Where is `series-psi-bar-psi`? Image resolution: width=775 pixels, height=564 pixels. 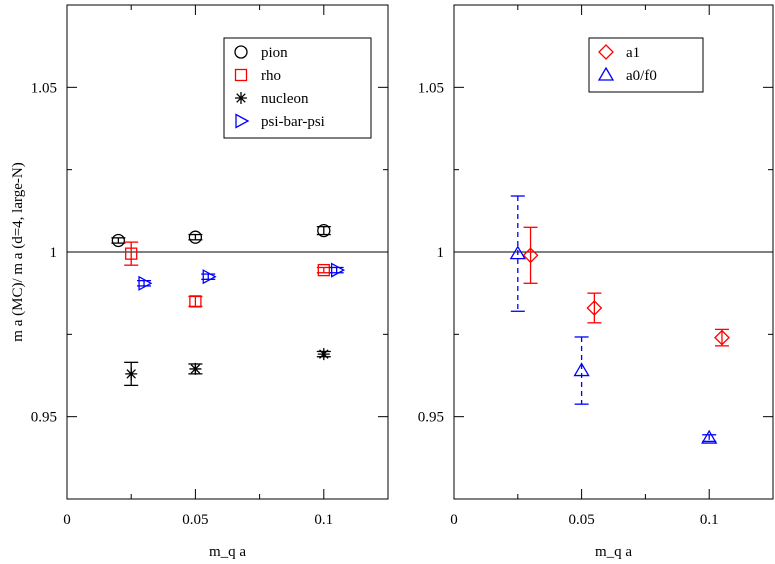
series-psi-bar-psi is located at coordinates (241, 276).